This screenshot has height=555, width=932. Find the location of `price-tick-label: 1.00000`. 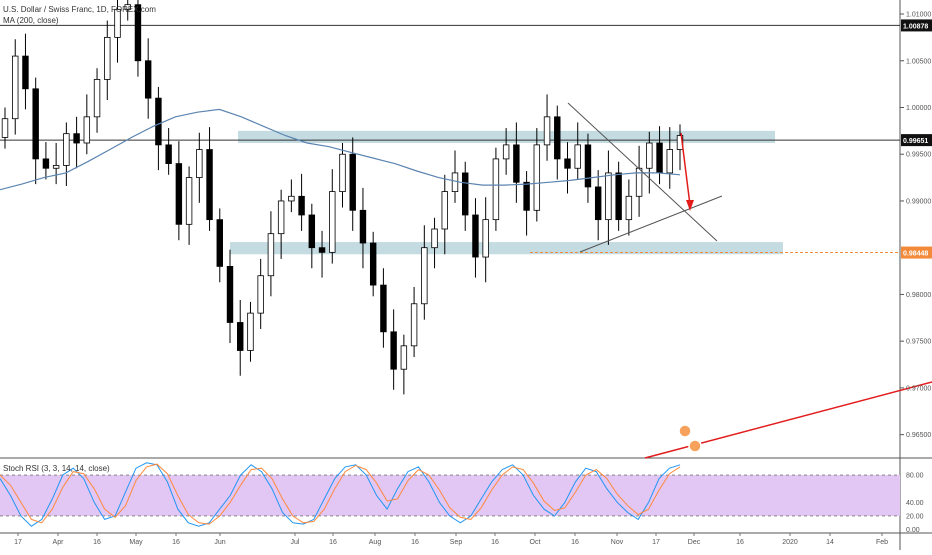

price-tick-label: 1.00000 is located at coordinates (918, 108).